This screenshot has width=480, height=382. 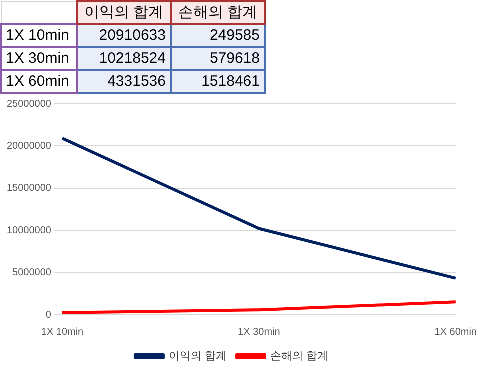 I want to click on y-tick-label: 25000000, so click(x=29, y=104).